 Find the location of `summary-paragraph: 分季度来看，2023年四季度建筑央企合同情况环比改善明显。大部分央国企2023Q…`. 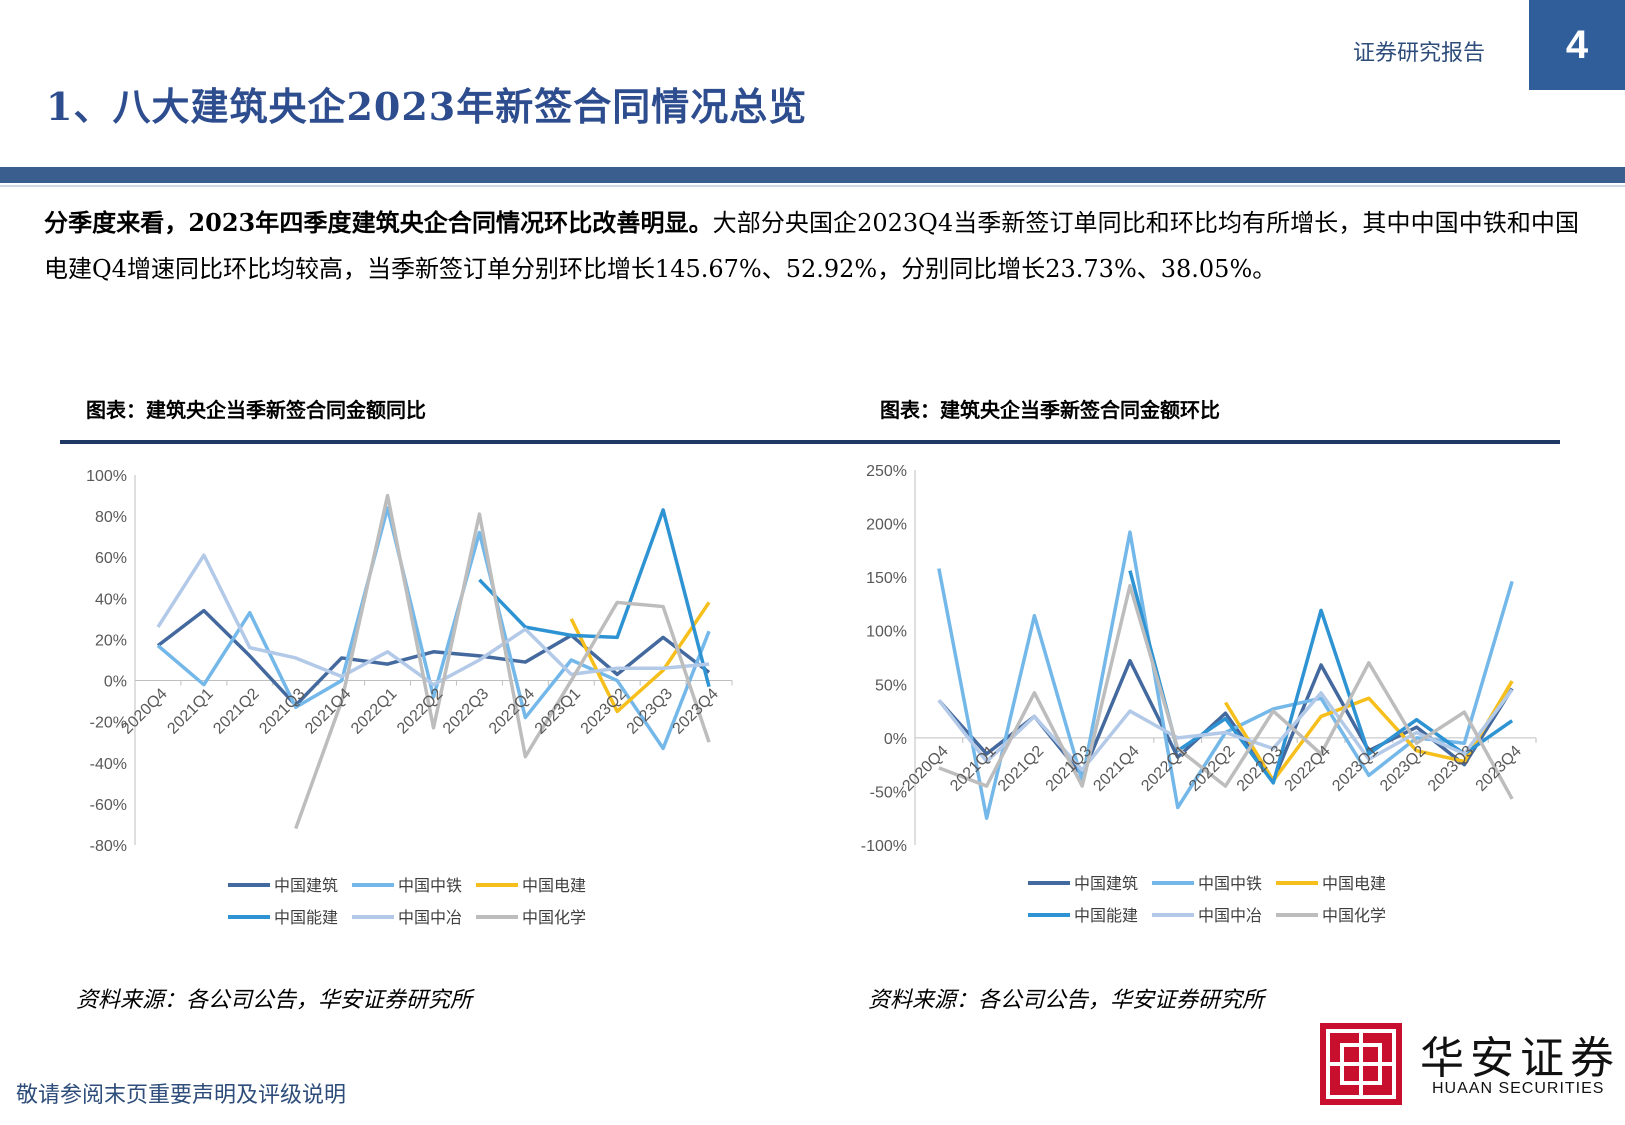

summary-paragraph: 分季度来看，2023年四季度建筑央企合同情况环比改善明显。大部分央国企2023Q… is located at coordinates (811, 246).